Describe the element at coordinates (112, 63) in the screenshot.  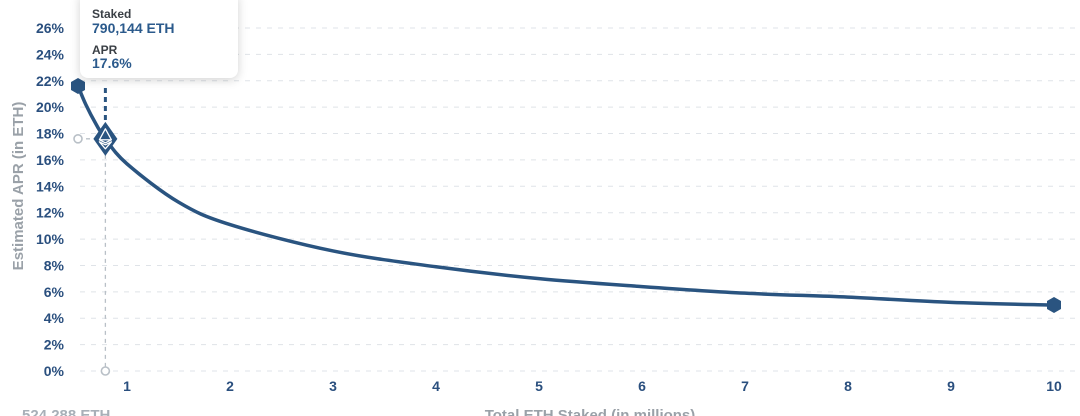
I see `tooltip-apr-value: 17.6%` at that location.